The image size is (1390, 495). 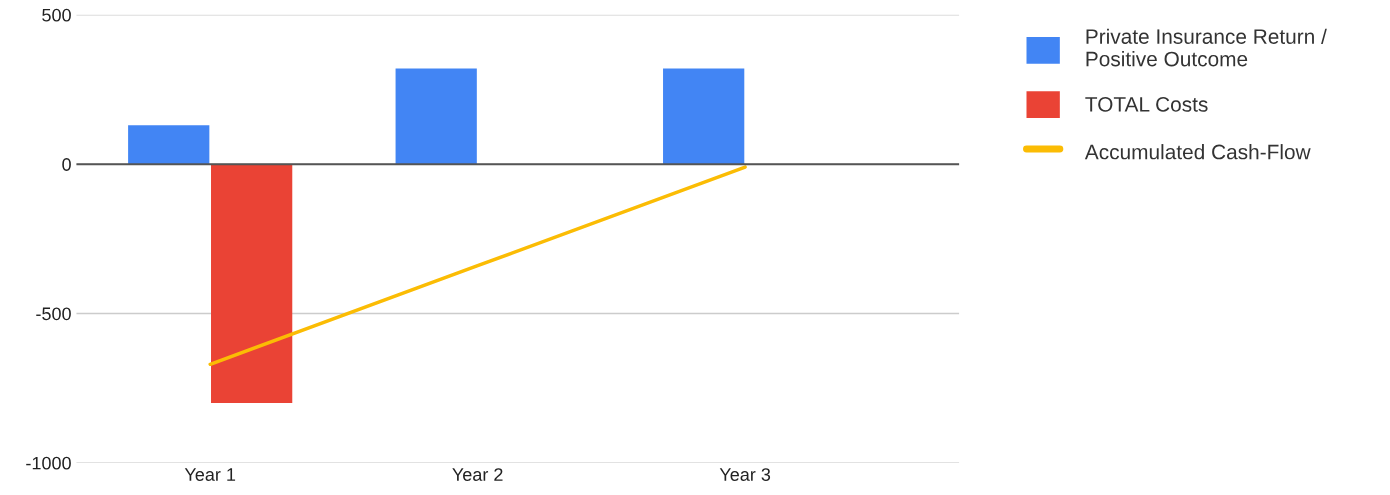 I want to click on y-tick-label: 0, so click(x=66, y=164).